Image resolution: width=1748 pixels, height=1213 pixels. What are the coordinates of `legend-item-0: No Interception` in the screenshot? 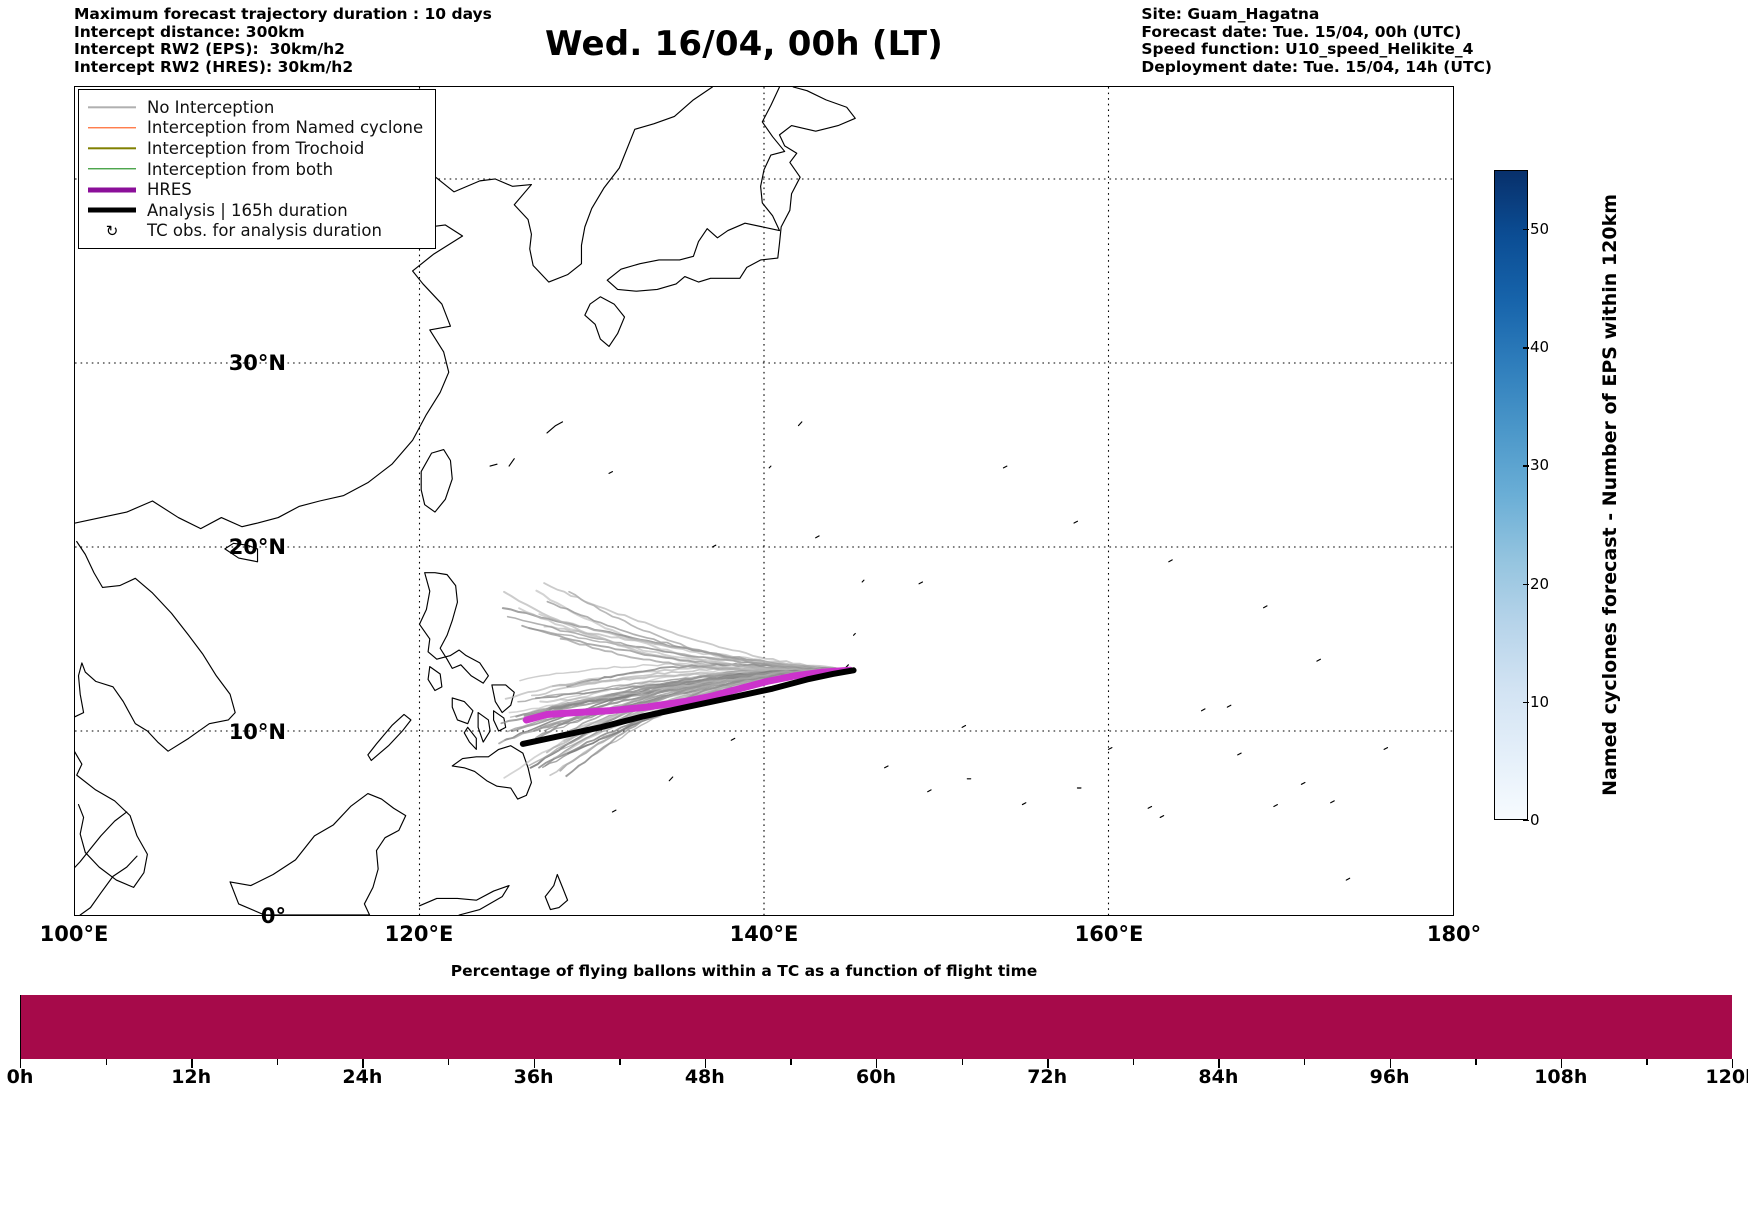 It's located at (255, 107).